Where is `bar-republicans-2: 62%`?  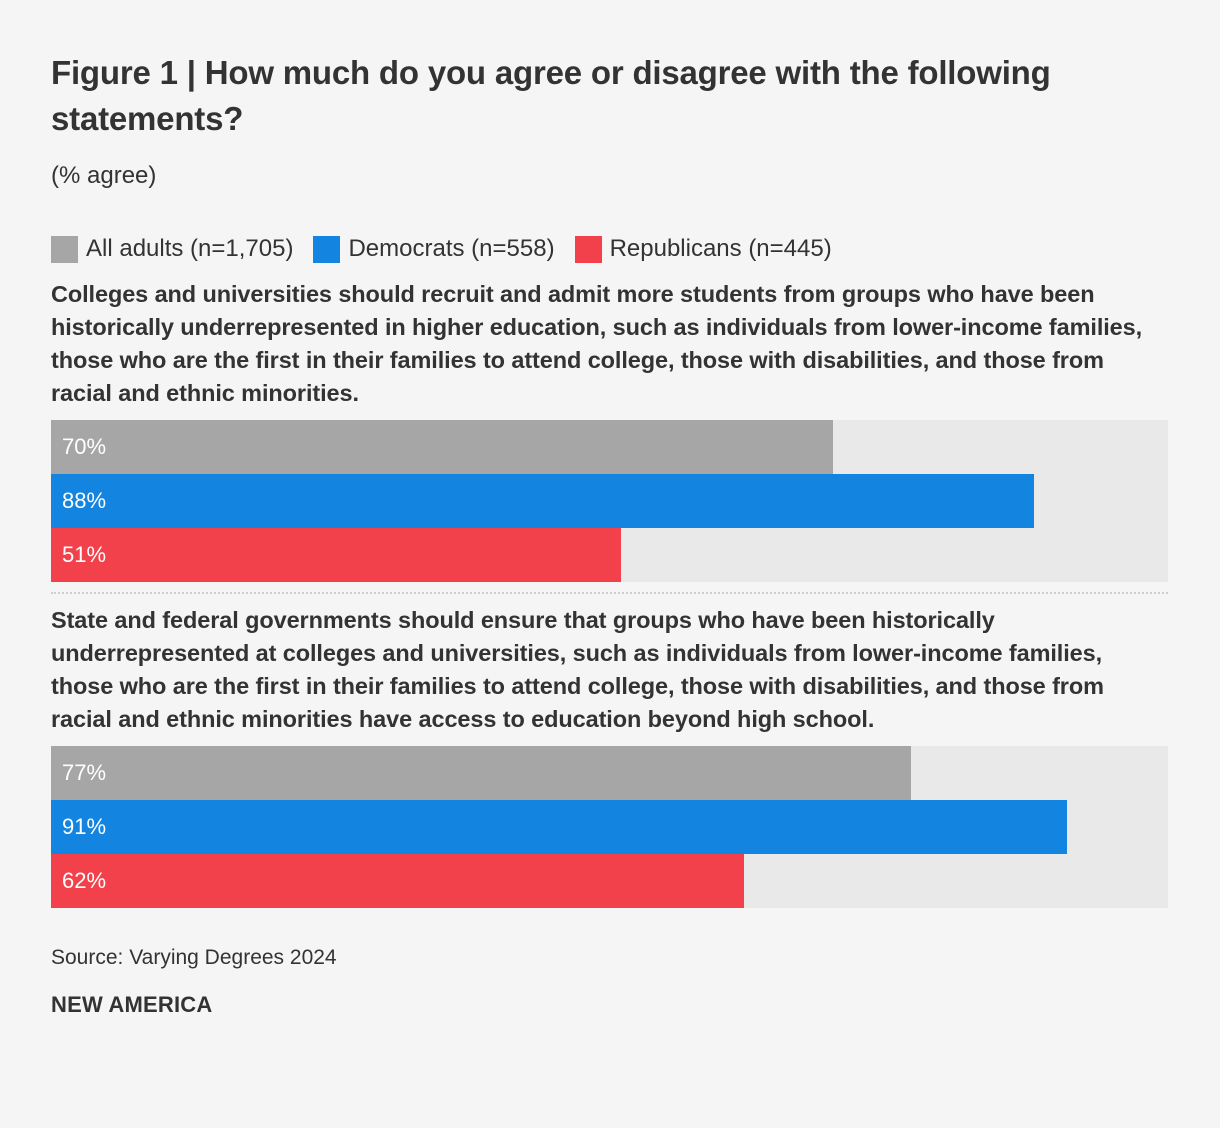
bar-republicans-2: 62% is located at coordinates (397, 881).